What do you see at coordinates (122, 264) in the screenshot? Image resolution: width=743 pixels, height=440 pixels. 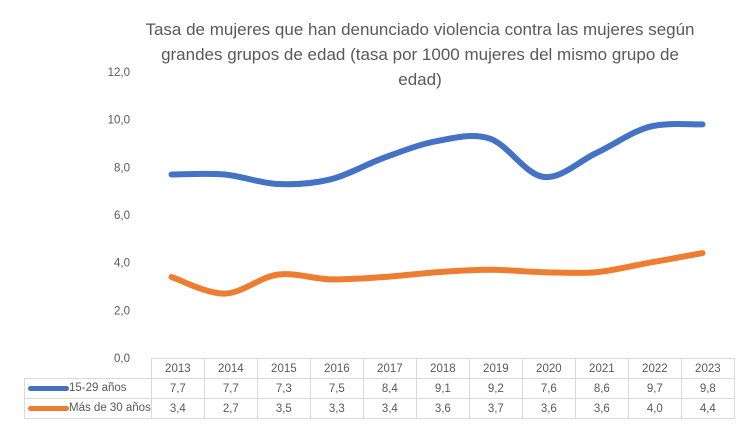 I see `y-tick-label: 4,0` at bounding box center [122, 264].